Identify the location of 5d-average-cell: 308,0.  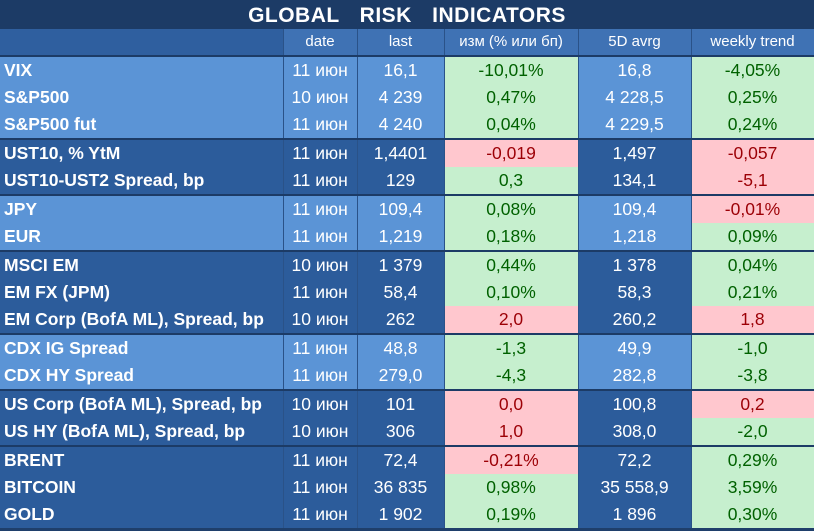
(635, 432).